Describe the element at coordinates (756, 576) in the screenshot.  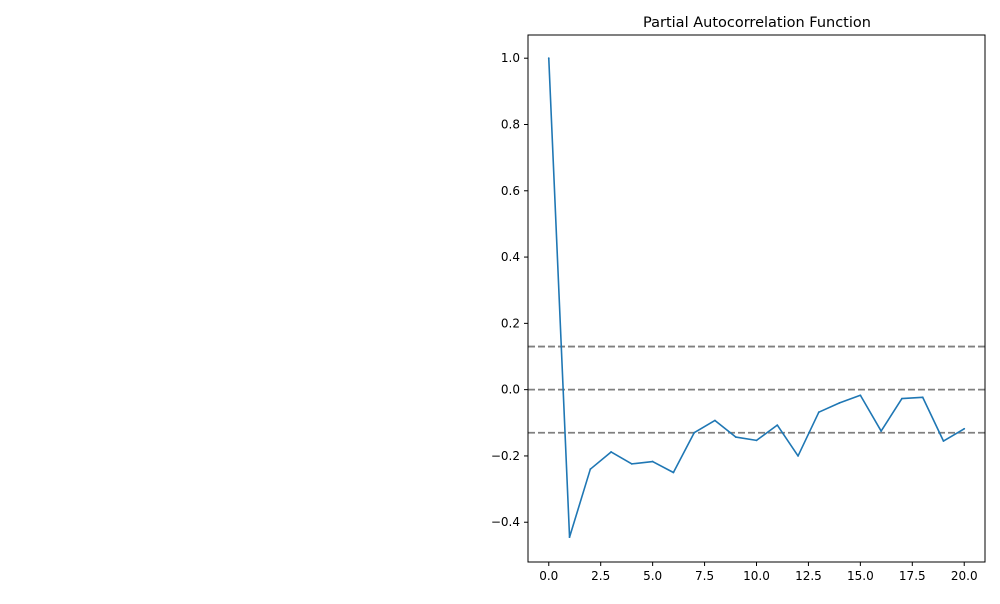
I see `x-tick-label: 10.0` at that location.